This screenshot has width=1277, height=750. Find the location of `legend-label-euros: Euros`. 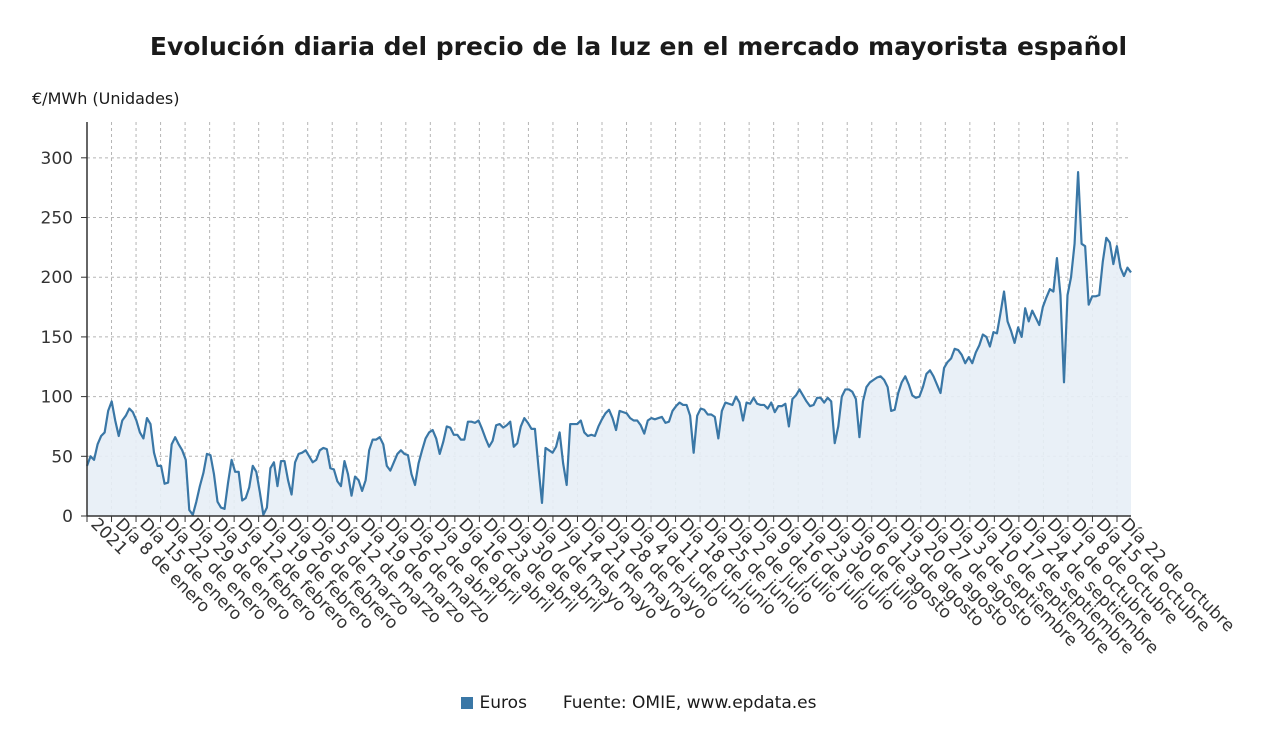

legend-label-euros: Euros is located at coordinates (503, 703).